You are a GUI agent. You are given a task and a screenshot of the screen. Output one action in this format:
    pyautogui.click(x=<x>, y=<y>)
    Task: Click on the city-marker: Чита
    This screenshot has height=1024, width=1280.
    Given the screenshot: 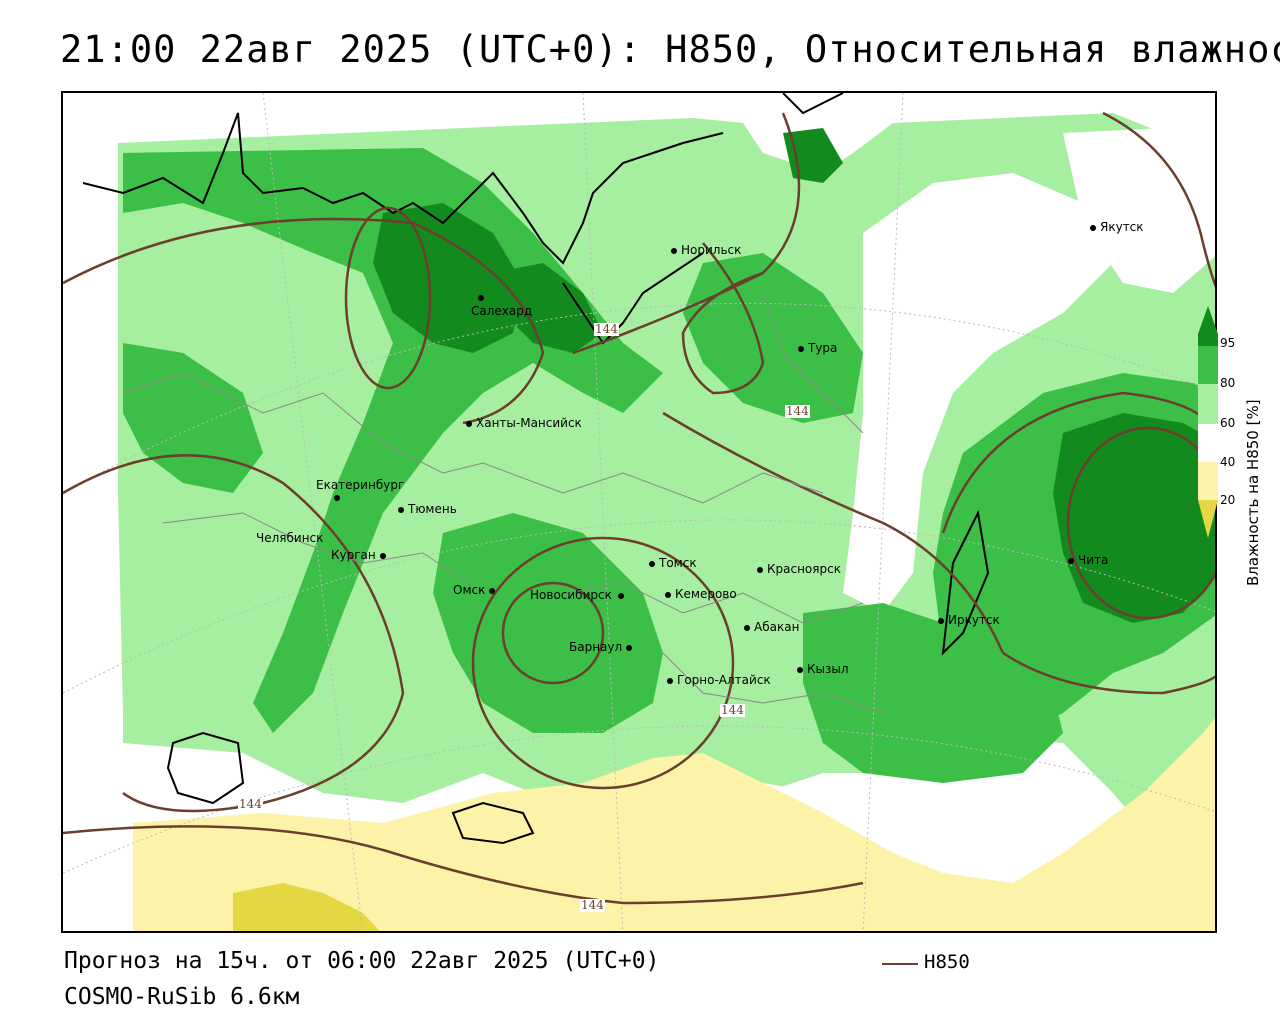 What is the action you would take?
    pyautogui.click(x=1088, y=560)
    